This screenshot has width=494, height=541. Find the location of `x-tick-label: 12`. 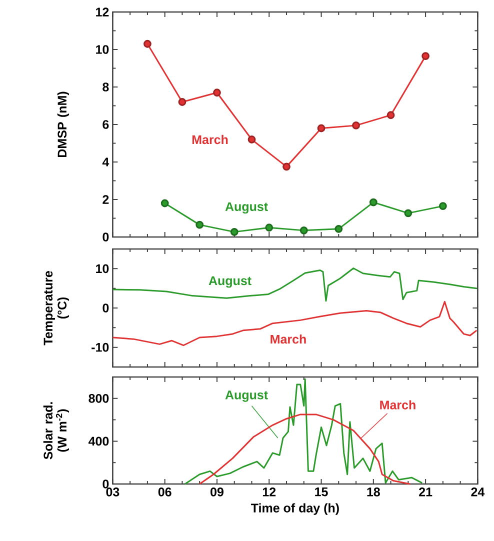

x-tick-label: 12 is located at coordinates (269, 492).